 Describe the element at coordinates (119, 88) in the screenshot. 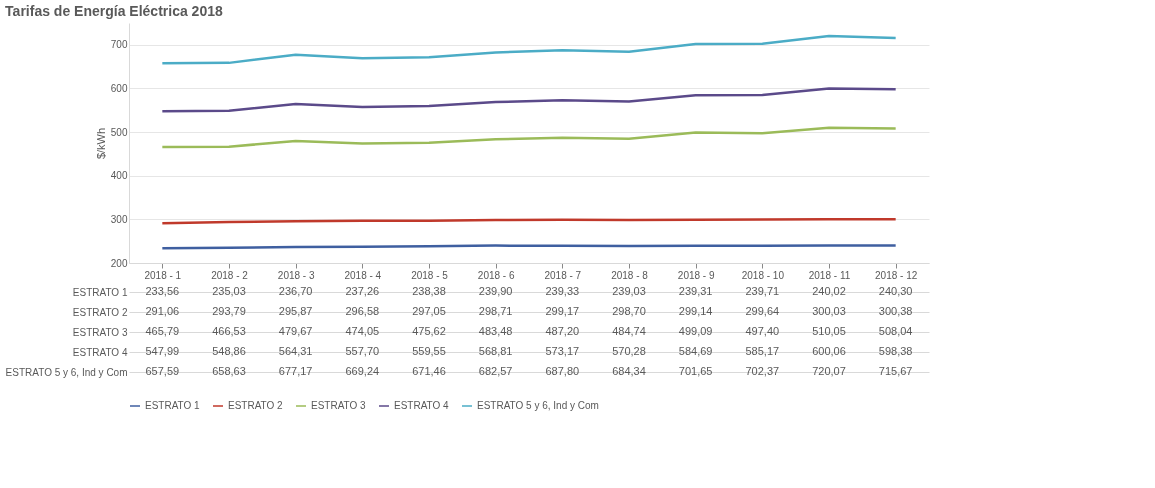

I see `y-tick-label: 600` at that location.